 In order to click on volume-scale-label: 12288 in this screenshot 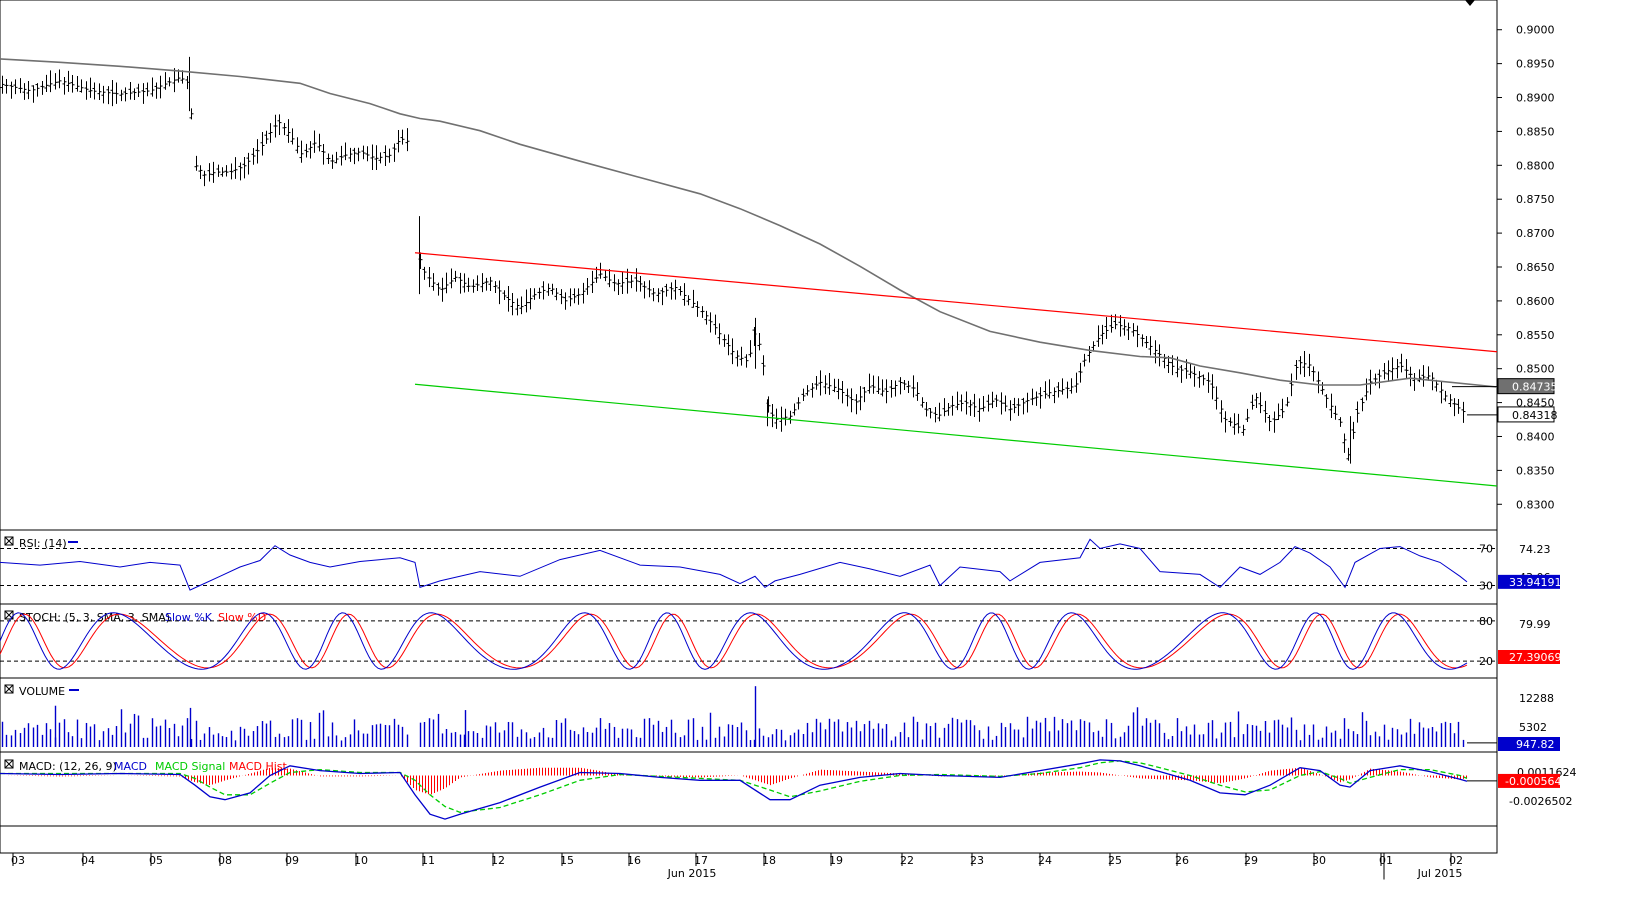, I will do `click(1536, 698)`.